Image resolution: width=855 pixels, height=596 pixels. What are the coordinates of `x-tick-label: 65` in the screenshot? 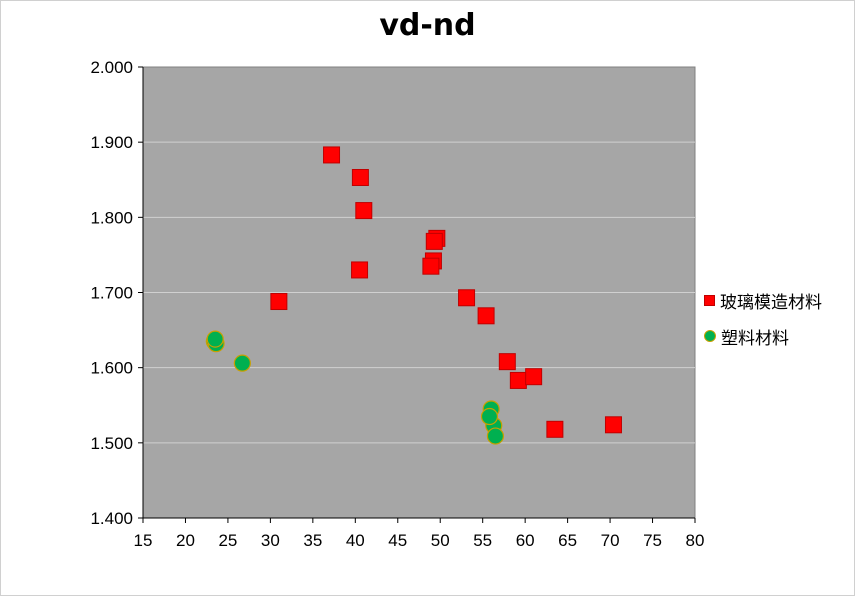 It's located at (567, 540).